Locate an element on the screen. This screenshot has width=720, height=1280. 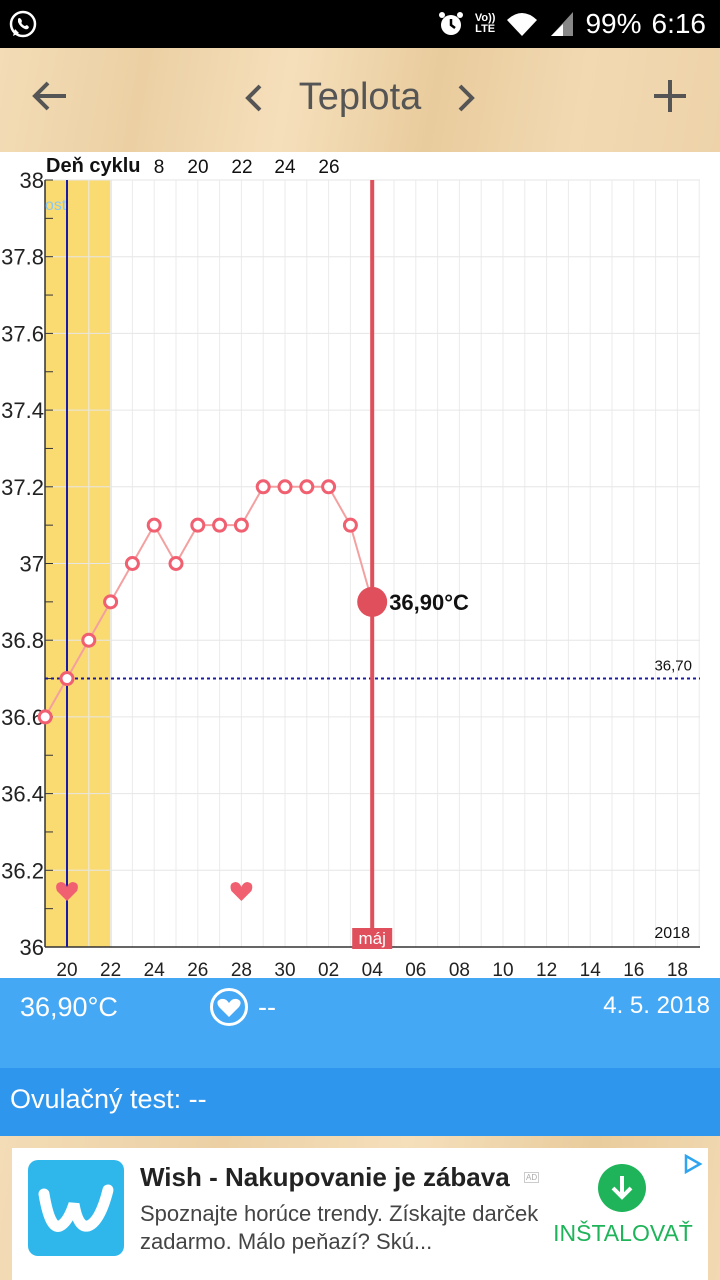
y-tick-label: 36 is located at coordinates (32, 947).